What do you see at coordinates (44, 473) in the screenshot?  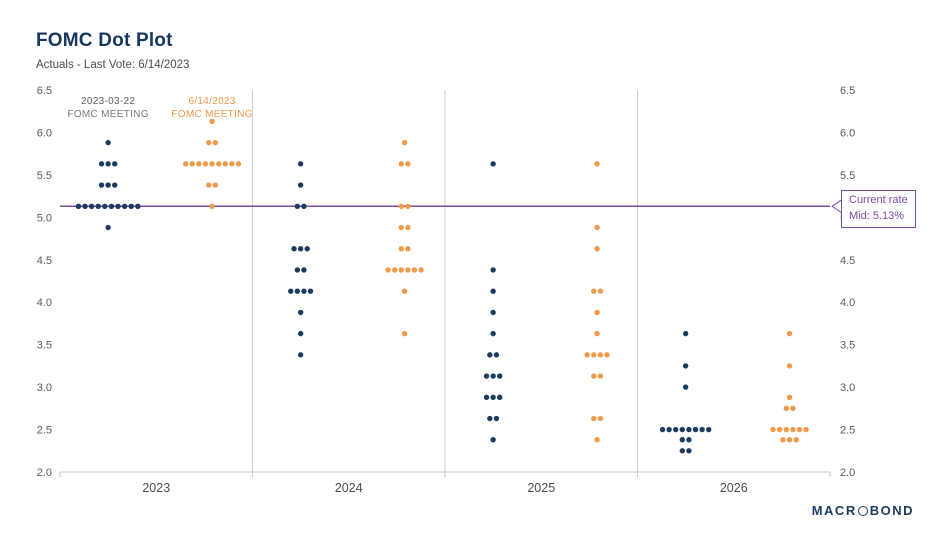 I see `y-axis-label-left: 2.0` at bounding box center [44, 473].